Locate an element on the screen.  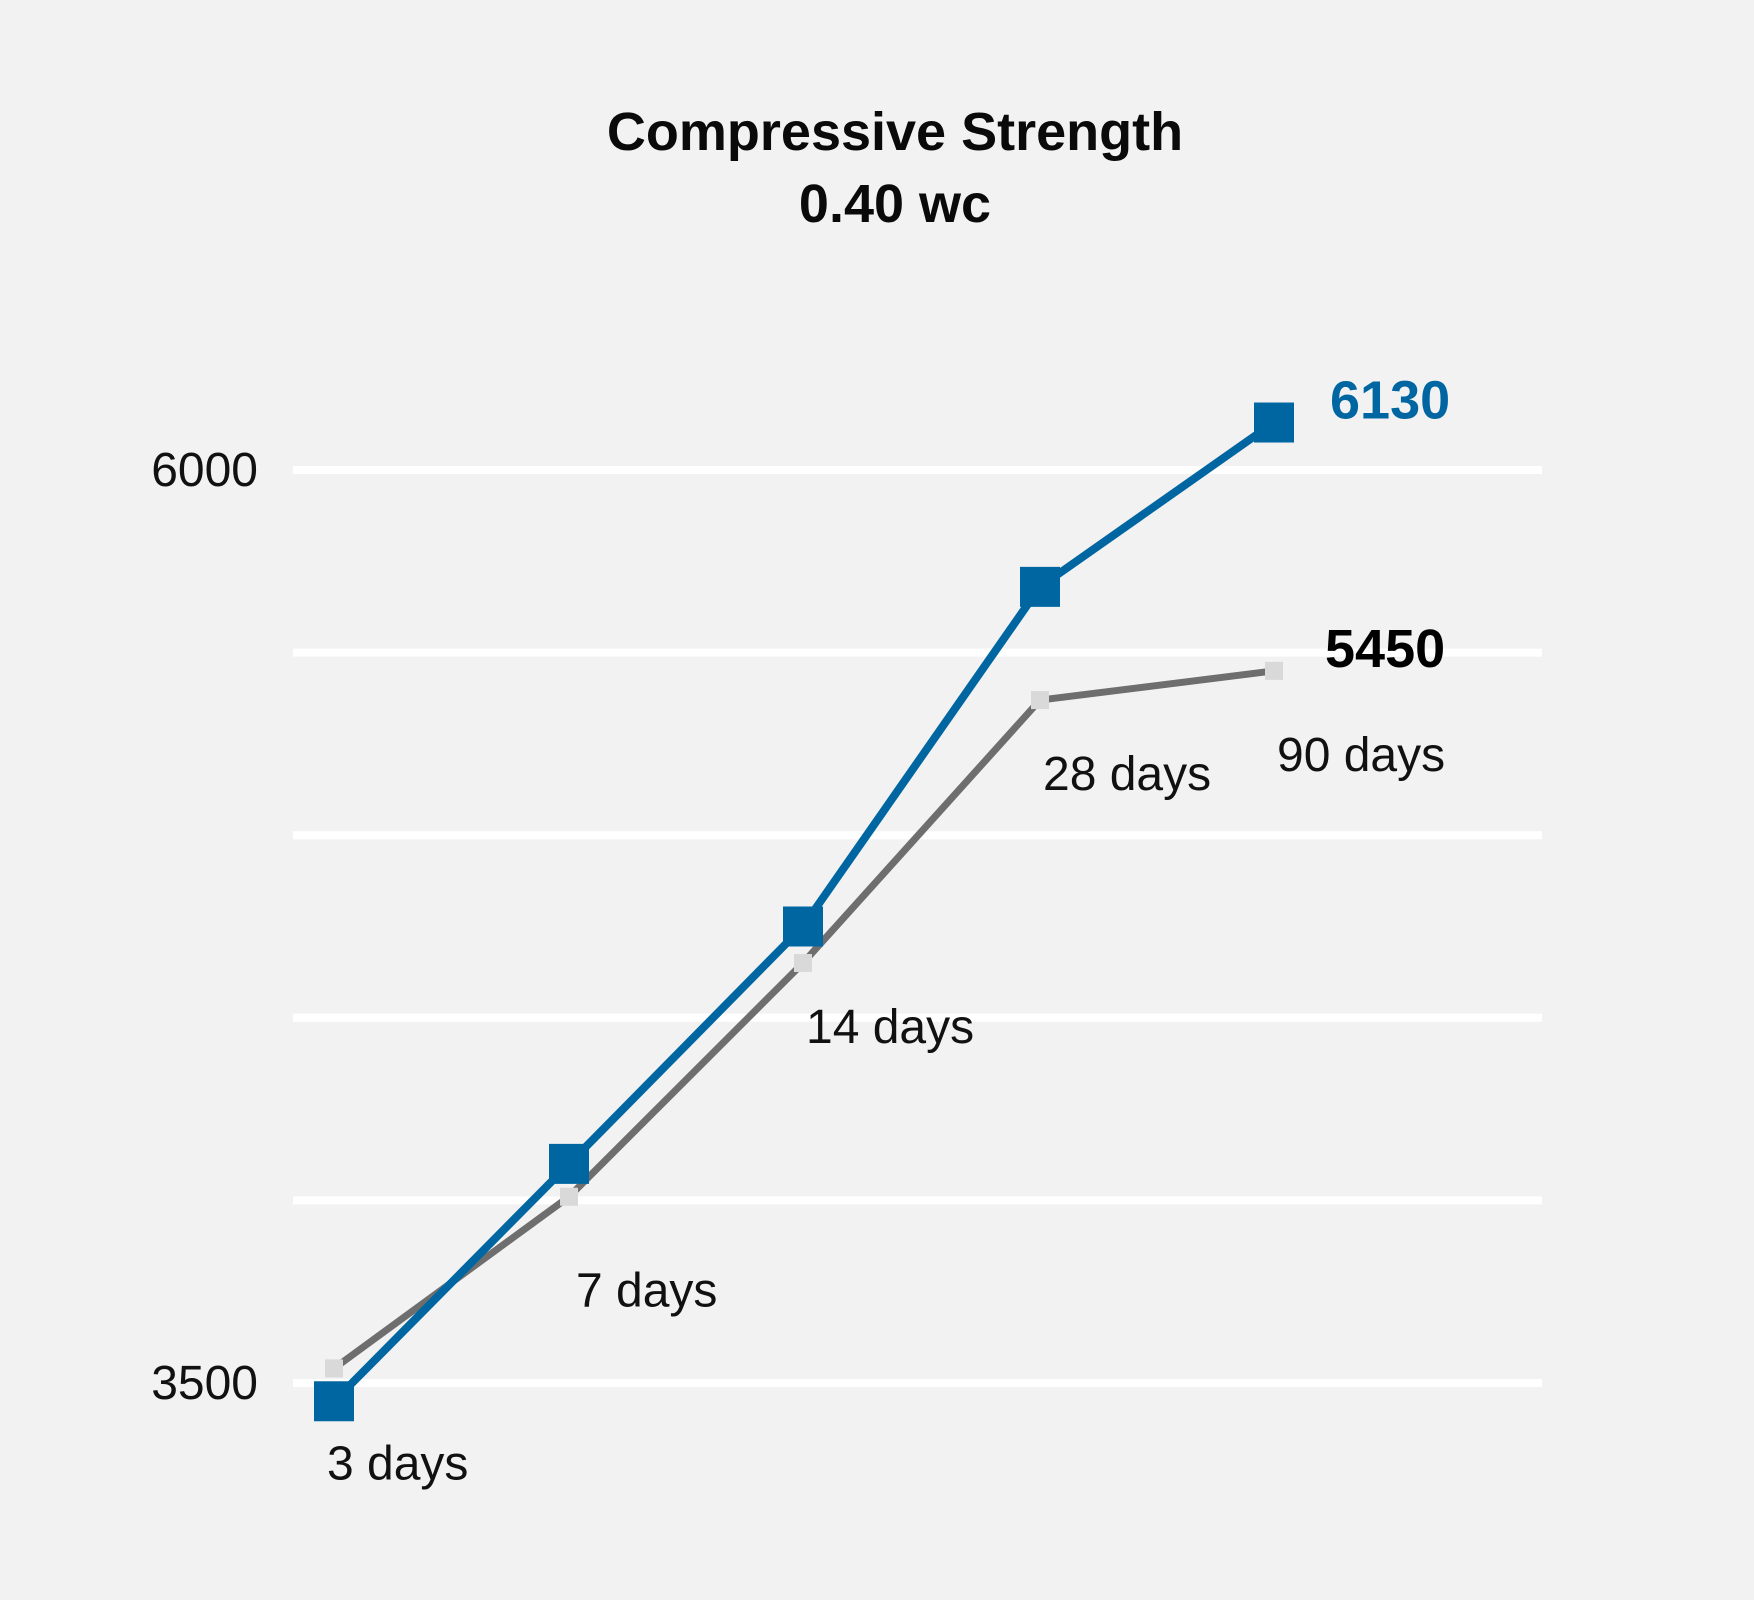
end-label-0: 6130 is located at coordinates (1390, 401).